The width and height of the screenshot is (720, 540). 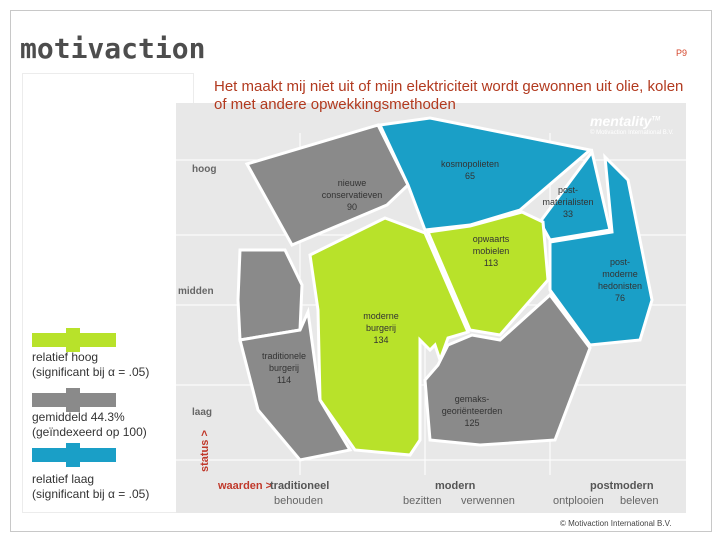 What do you see at coordinates (567, 202) in the screenshot?
I see `segment-label-postmaterialisten-2: materialisten` at bounding box center [567, 202].